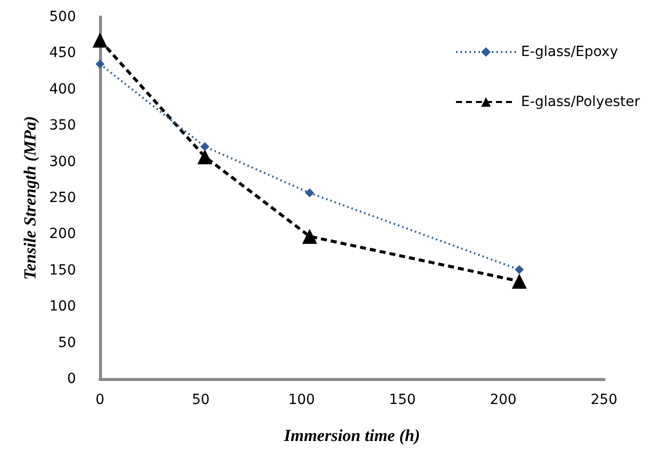 The width and height of the screenshot is (665, 462). What do you see at coordinates (100, 400) in the screenshot?
I see `x-tick-label: 0` at bounding box center [100, 400].